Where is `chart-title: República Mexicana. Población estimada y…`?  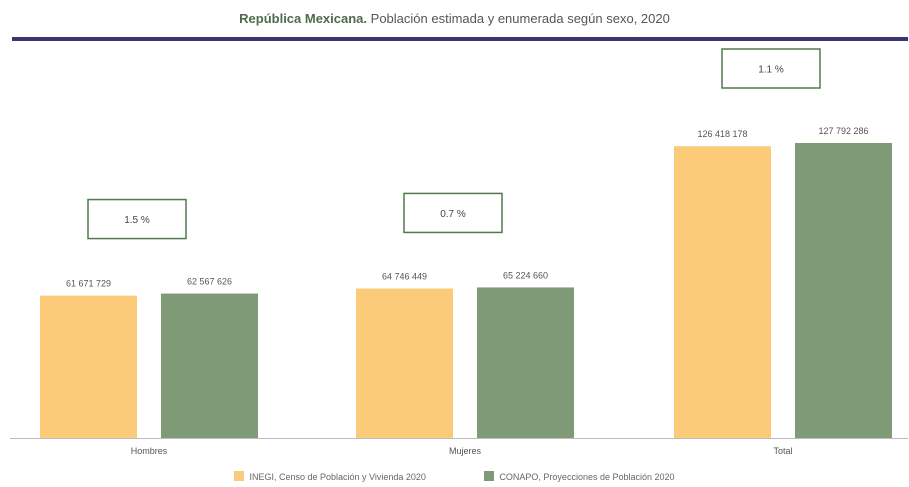 chart-title: República Mexicana. Población estimada y… is located at coordinates (454, 18).